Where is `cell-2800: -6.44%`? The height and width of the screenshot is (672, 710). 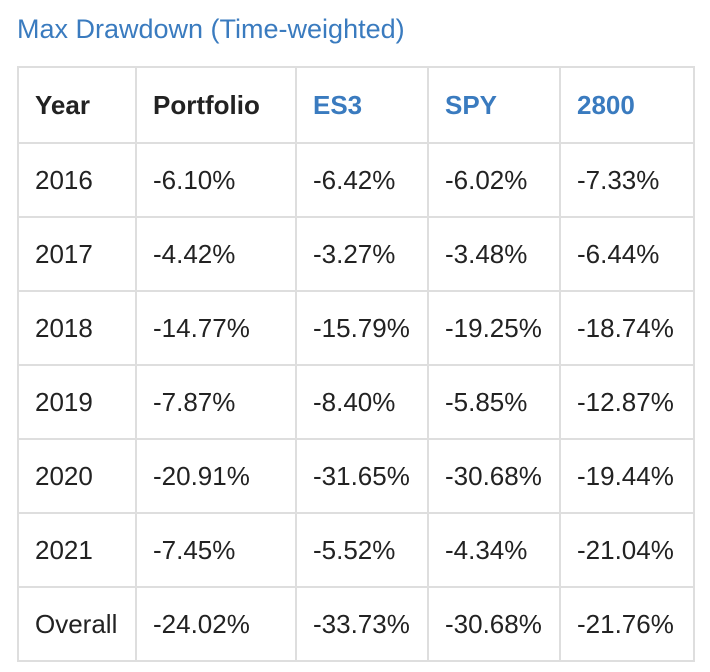 cell-2800: -6.44% is located at coordinates (627, 254).